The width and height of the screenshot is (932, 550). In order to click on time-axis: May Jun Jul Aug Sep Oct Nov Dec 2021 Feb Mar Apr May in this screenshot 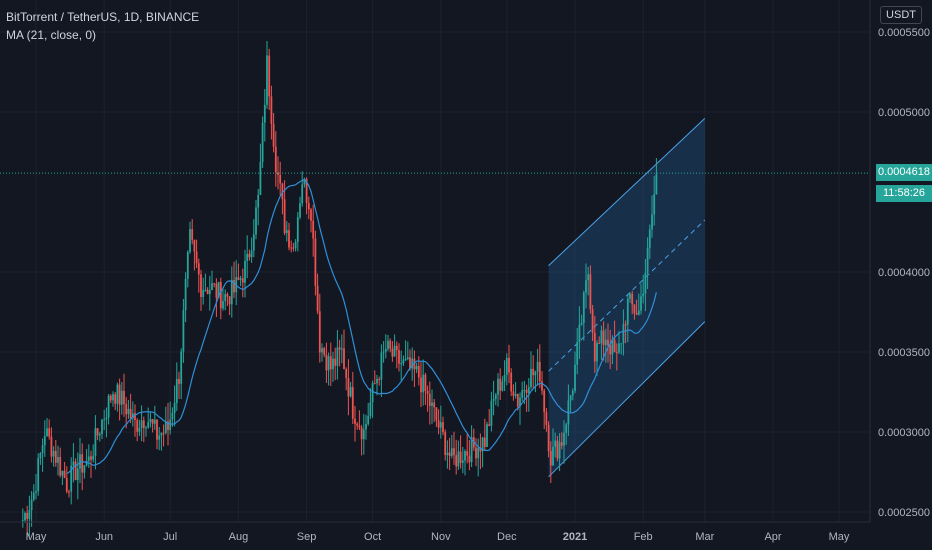, I will do `click(438, 537)`.